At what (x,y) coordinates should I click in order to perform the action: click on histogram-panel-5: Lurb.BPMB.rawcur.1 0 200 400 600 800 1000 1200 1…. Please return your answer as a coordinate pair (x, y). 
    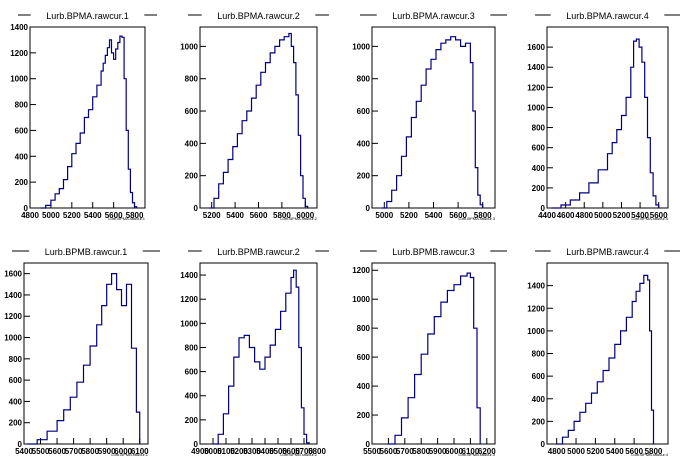
    Looking at the image, I should click on (82, 350).